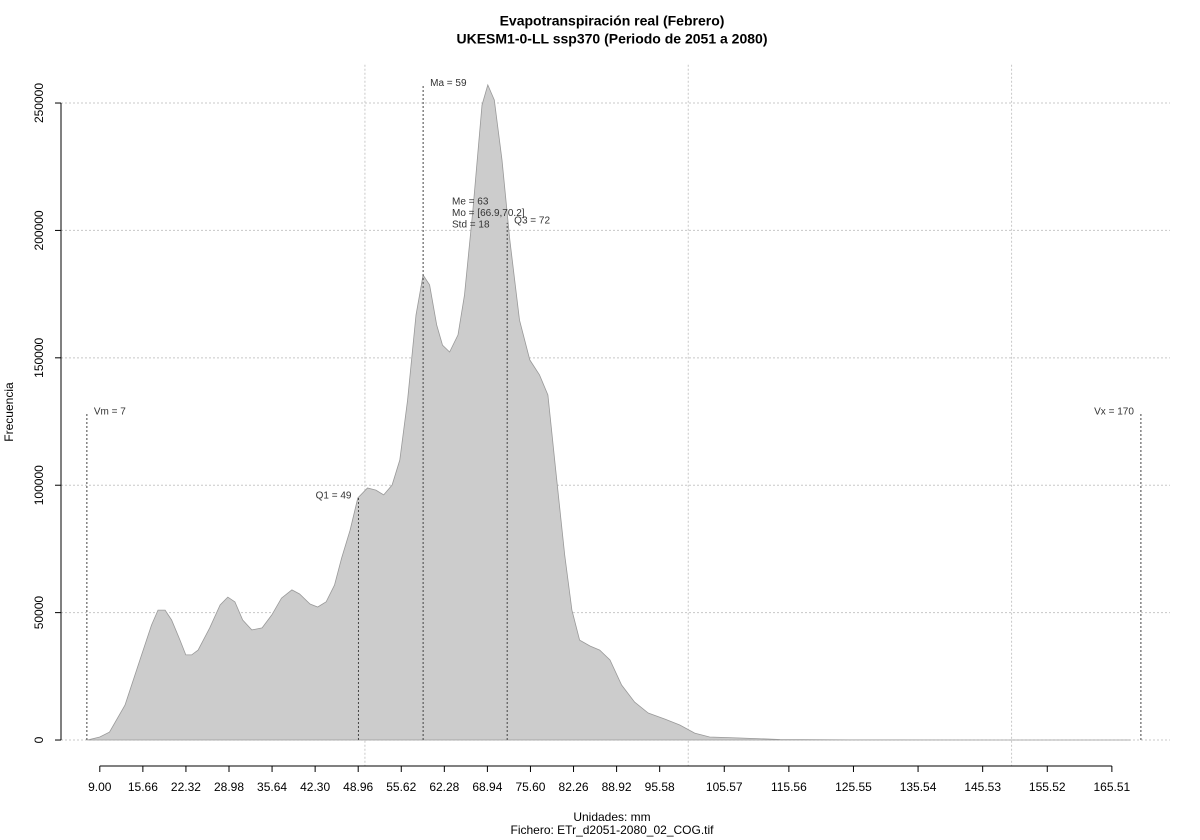  What do you see at coordinates (982, 787) in the screenshot?
I see `x-tick-label: 145.53` at bounding box center [982, 787].